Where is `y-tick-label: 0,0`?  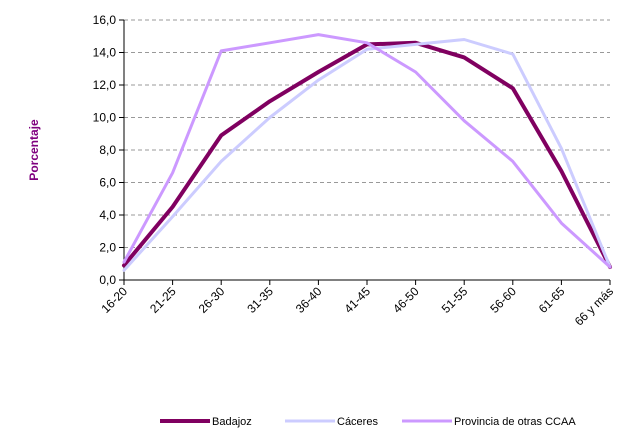 y-tick-label: 0,0 is located at coordinates (107, 280).